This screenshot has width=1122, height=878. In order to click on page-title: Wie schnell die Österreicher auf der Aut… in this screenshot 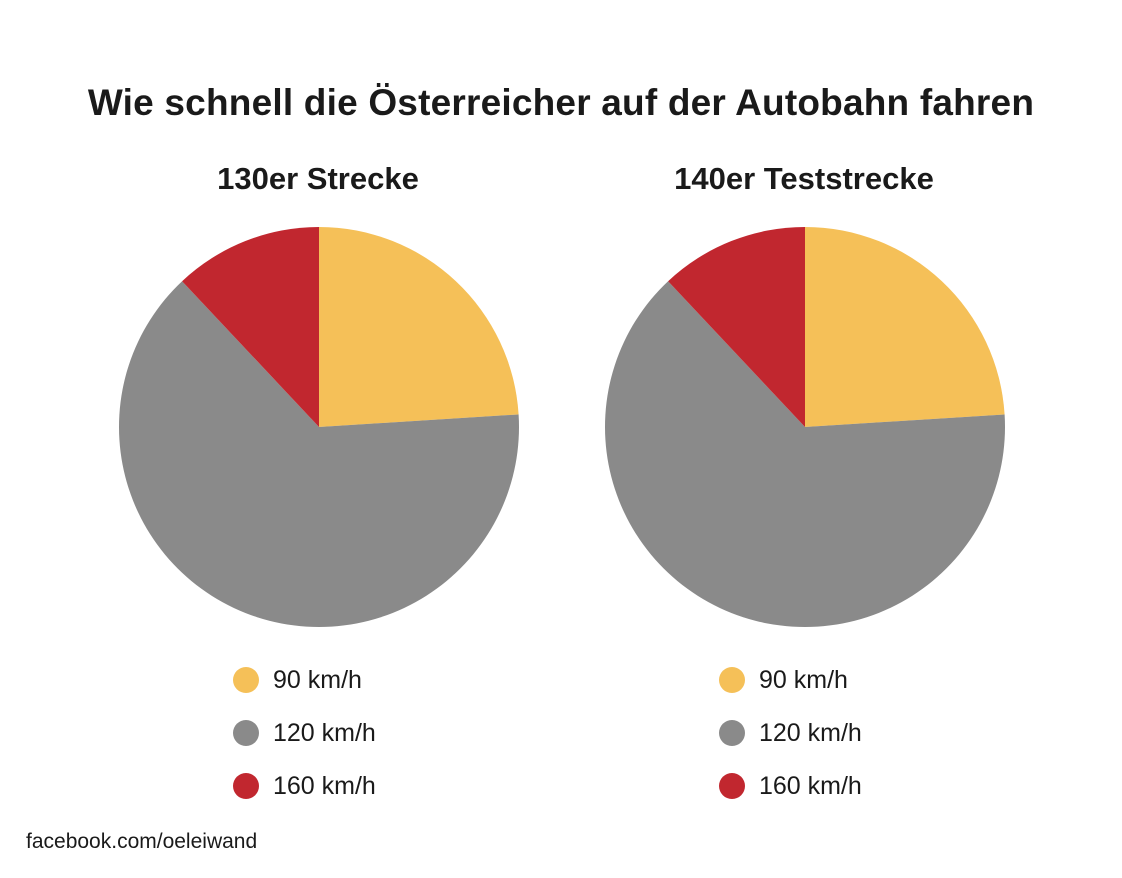, I will do `click(561, 102)`.